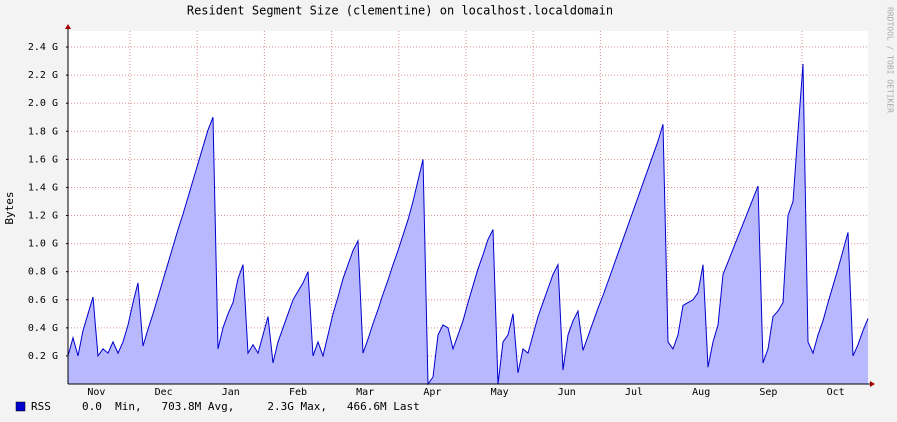  I want to click on x-tick-label: Jan, so click(231, 392).